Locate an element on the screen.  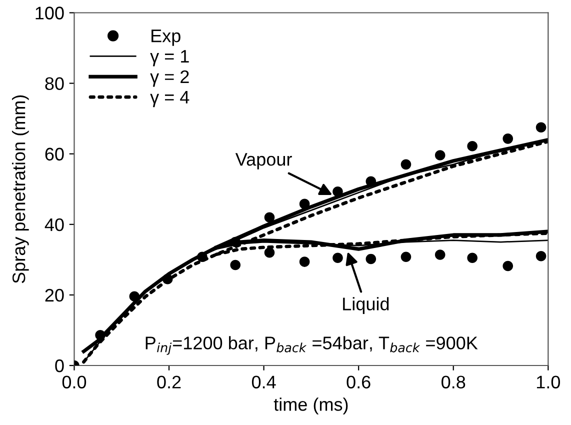
y-tick-label: 40 is located at coordinates (54, 225).